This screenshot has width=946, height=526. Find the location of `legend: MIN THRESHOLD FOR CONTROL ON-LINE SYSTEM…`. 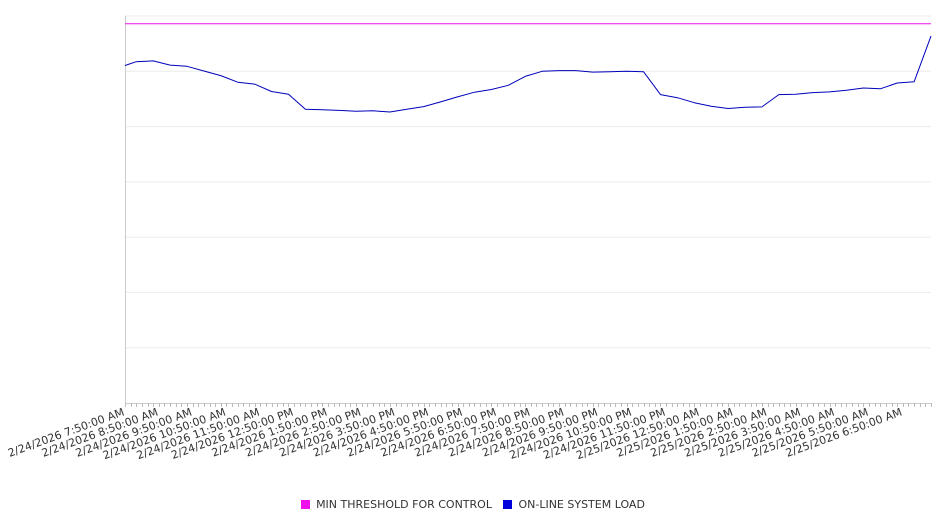

legend: MIN THRESHOLD FOR CONTROL ON-LINE SYSTEM… is located at coordinates (473, 505).